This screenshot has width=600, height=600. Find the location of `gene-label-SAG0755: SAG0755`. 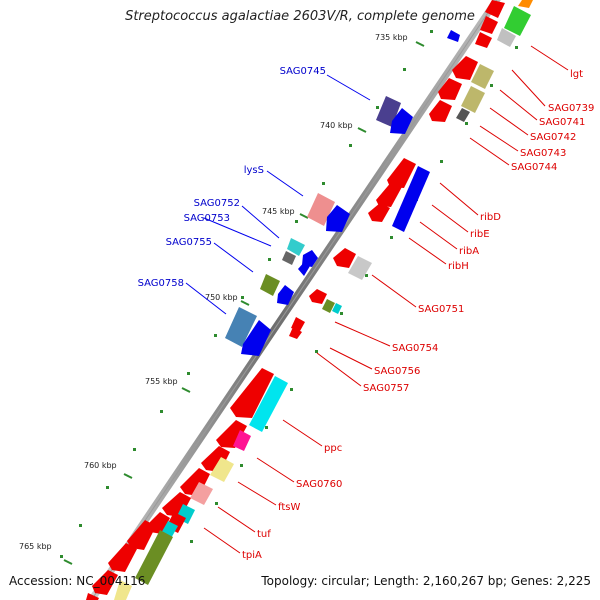

gene-label-SAG0755: SAG0755 is located at coordinates (189, 242).